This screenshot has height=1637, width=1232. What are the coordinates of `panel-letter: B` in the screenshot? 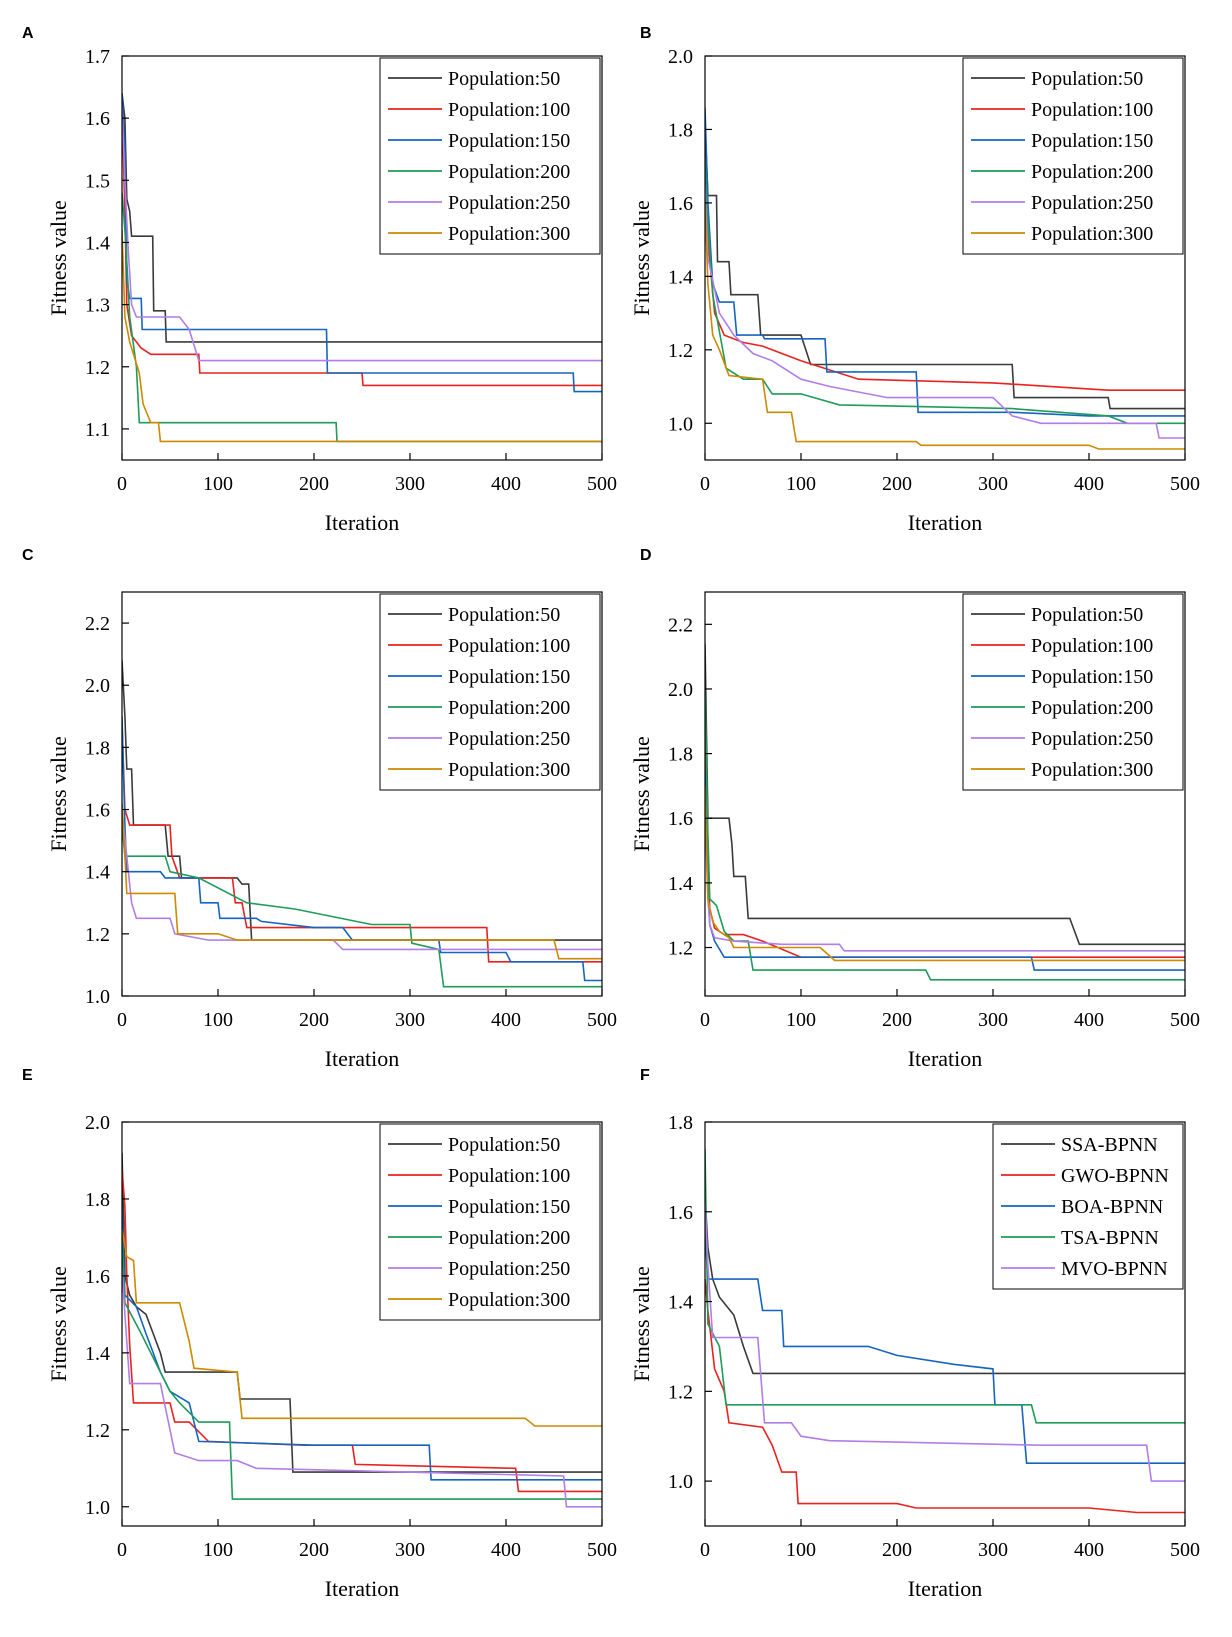 It's located at (646, 33).